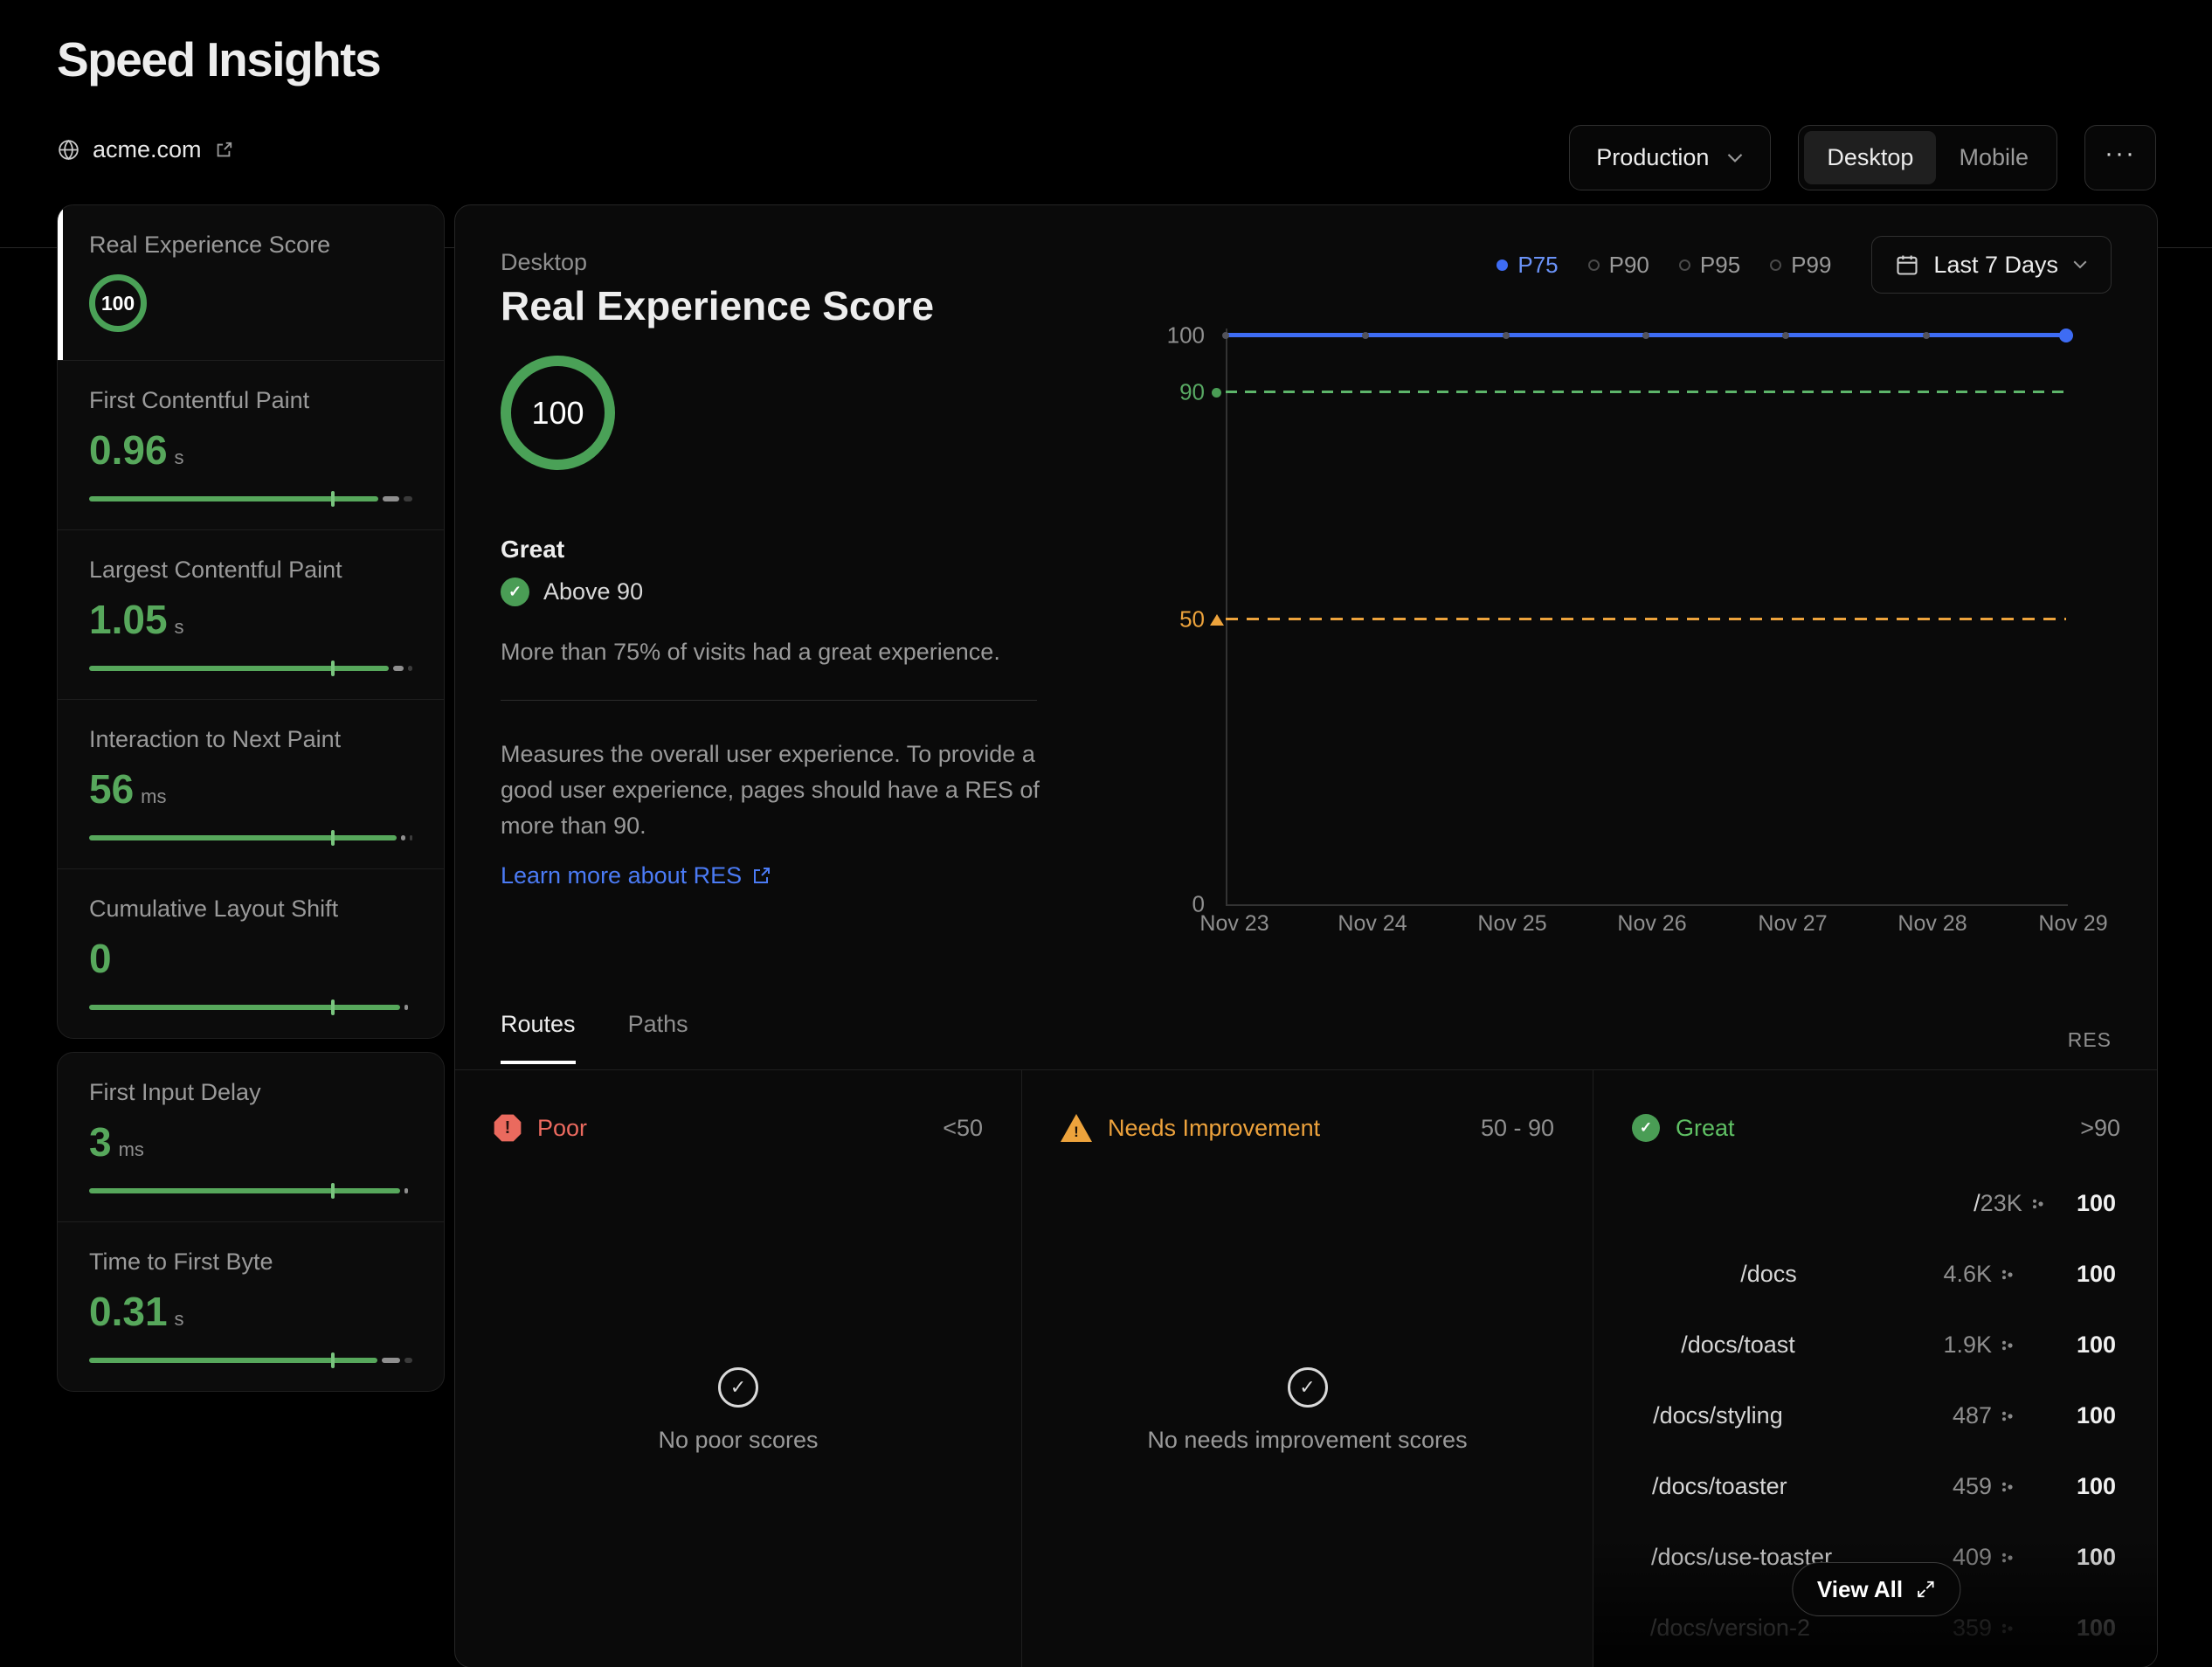  I want to click on column-needs-improvement-header: Needs Improvement 50 - 90, so click(1307, 1128).